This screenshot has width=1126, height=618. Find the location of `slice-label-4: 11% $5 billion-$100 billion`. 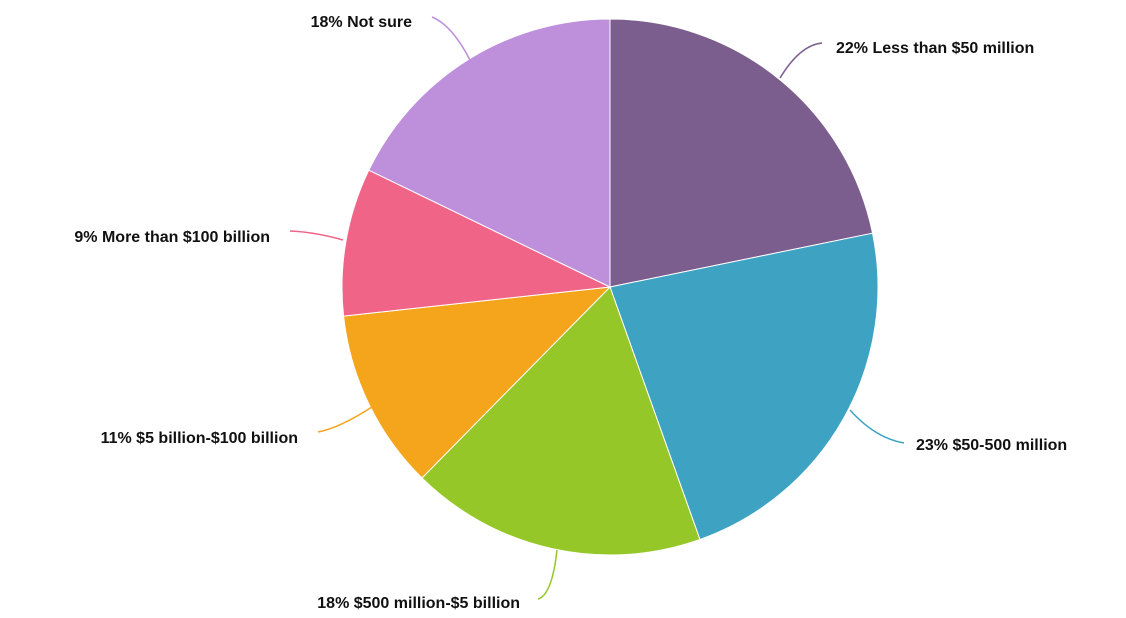

slice-label-4: 11% $5 billion-$100 billion is located at coordinates (199, 438).